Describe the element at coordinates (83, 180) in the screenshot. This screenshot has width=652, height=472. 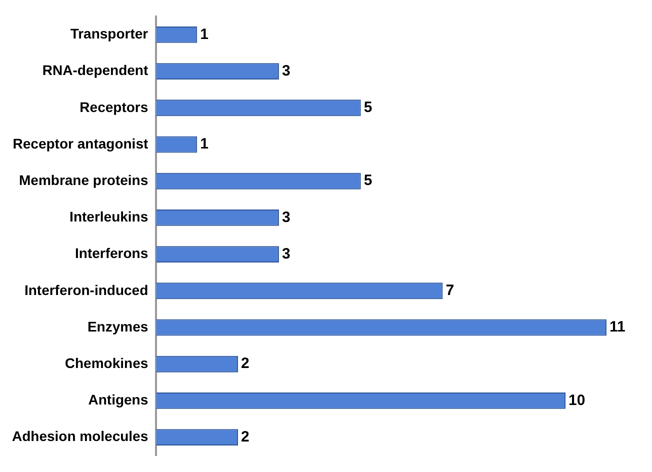
I see `y-tick-label: Membrane proteins` at that location.